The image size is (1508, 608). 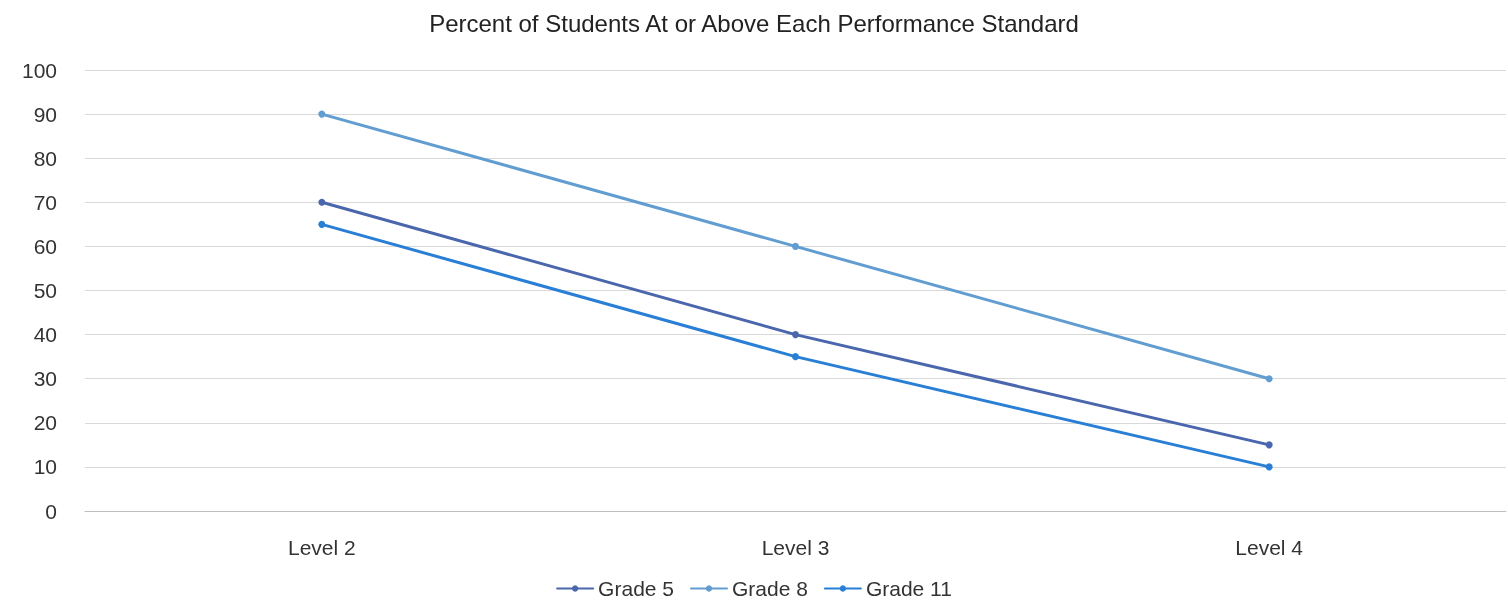 What do you see at coordinates (1269, 547) in the screenshot?
I see `x-tick-label: Level 4` at bounding box center [1269, 547].